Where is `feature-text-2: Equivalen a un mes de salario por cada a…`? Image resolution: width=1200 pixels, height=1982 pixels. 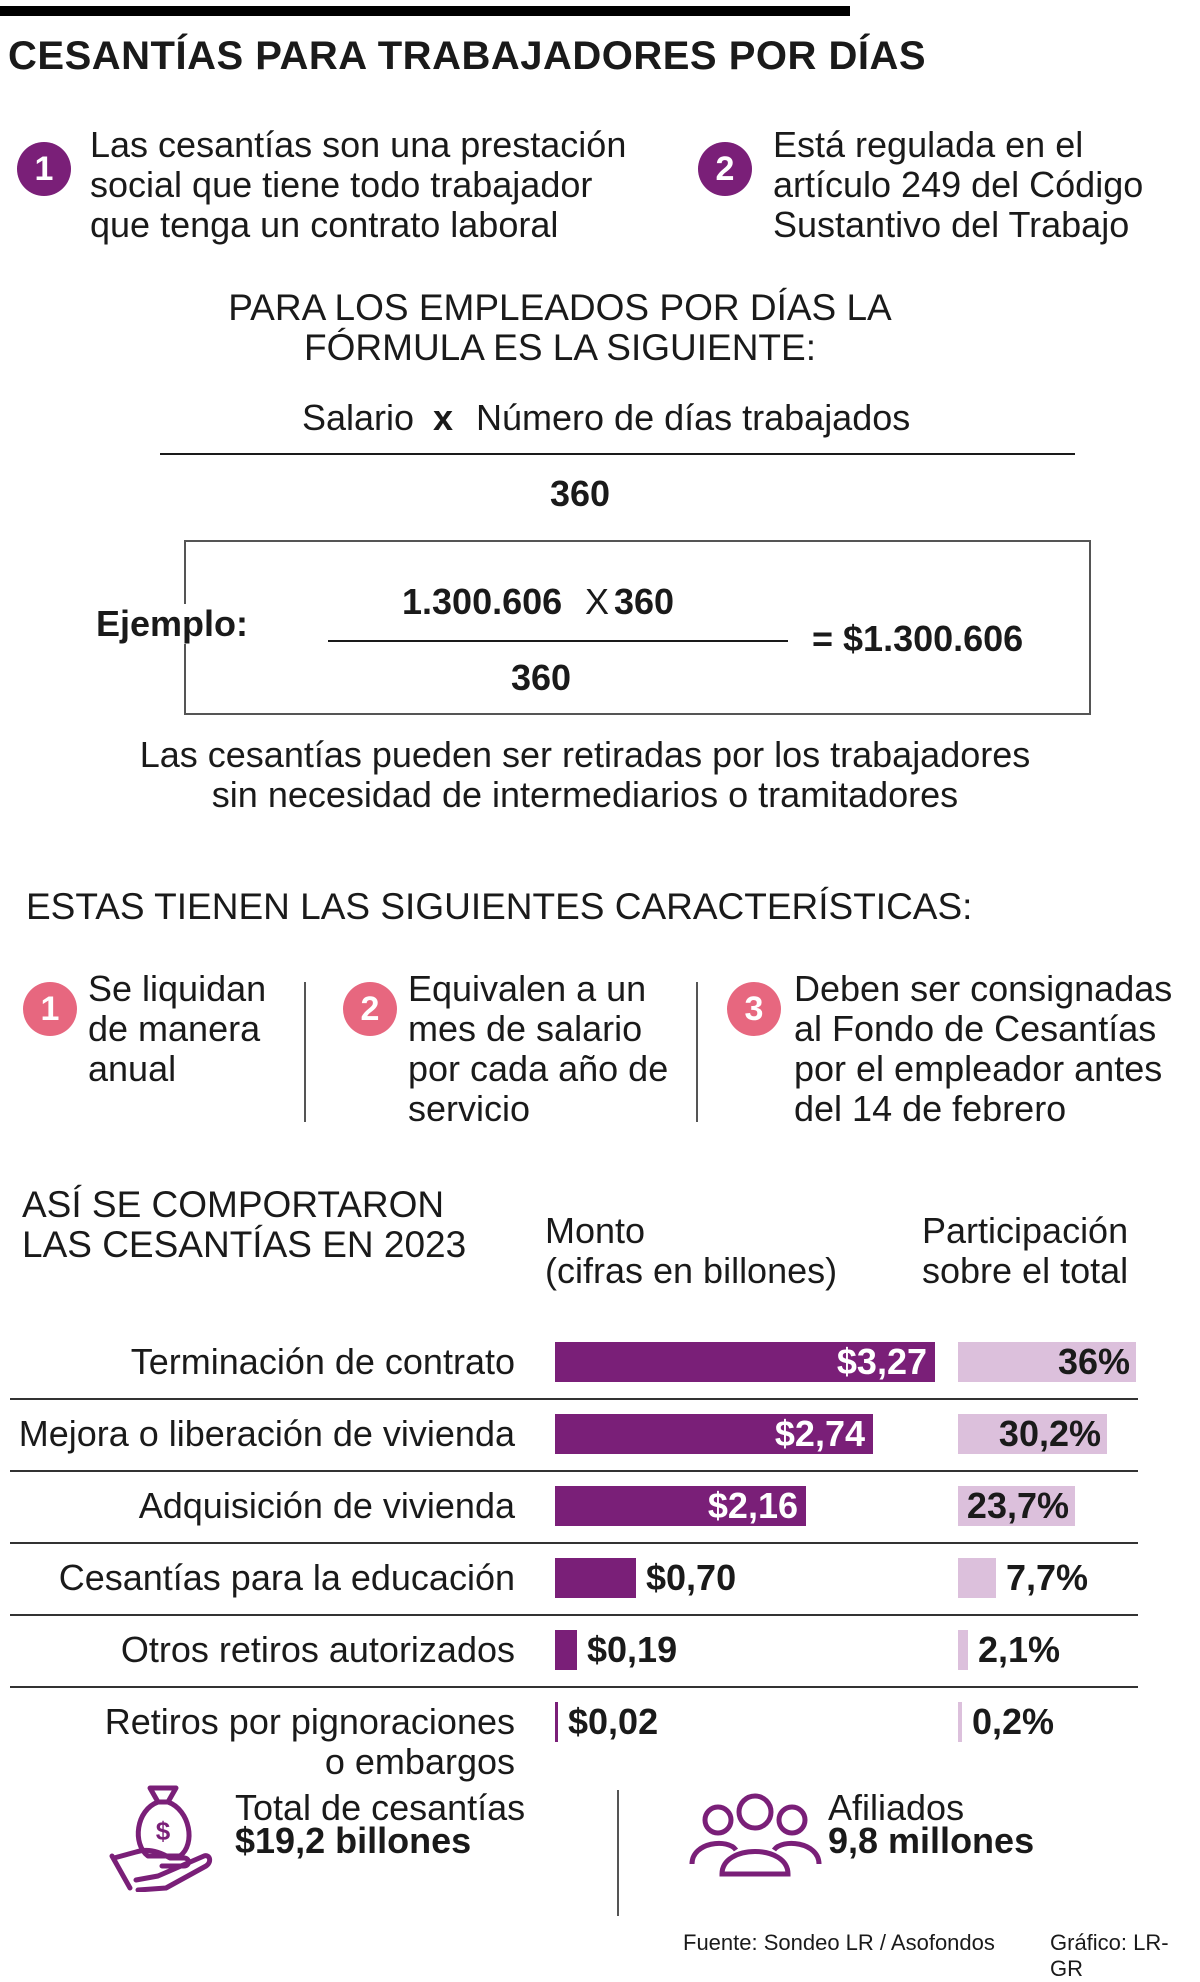
feature-text-2: Equivalen a un mes de salario por cada a… is located at coordinates (538, 1048).